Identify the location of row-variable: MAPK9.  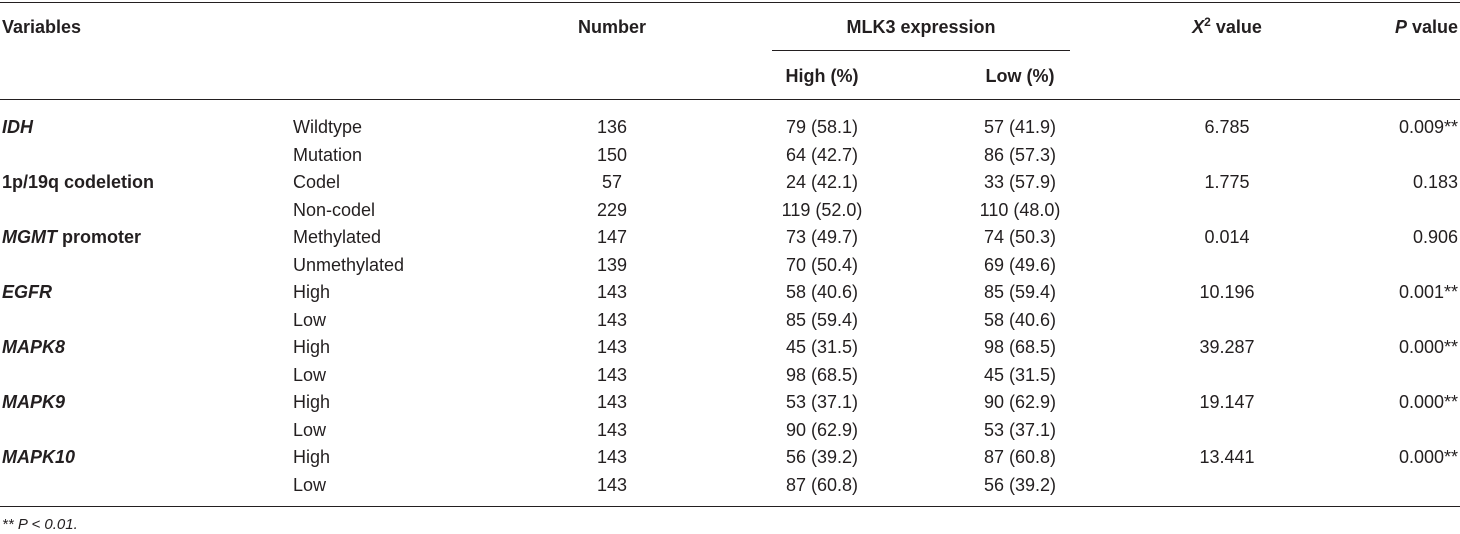
(33, 402).